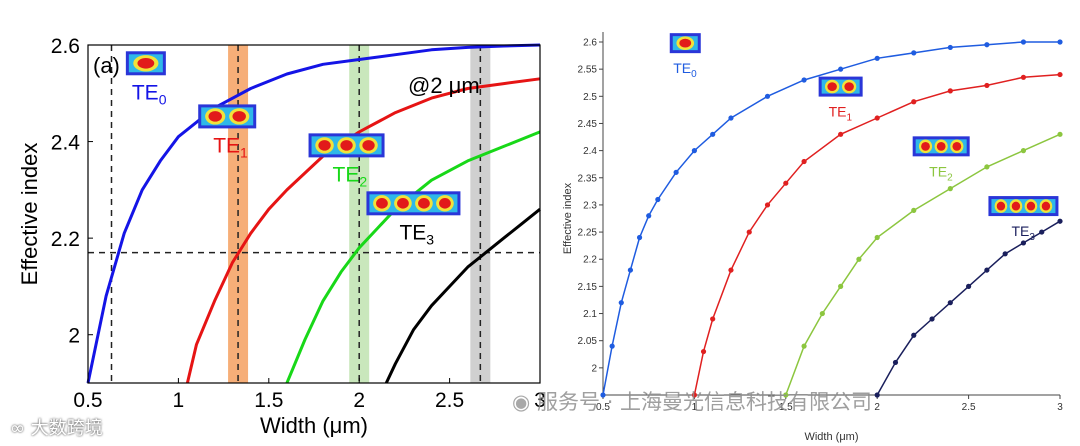  Describe the element at coordinates (590, 314) in the screenshot. I see `y-tick-label: 2.1` at that location.